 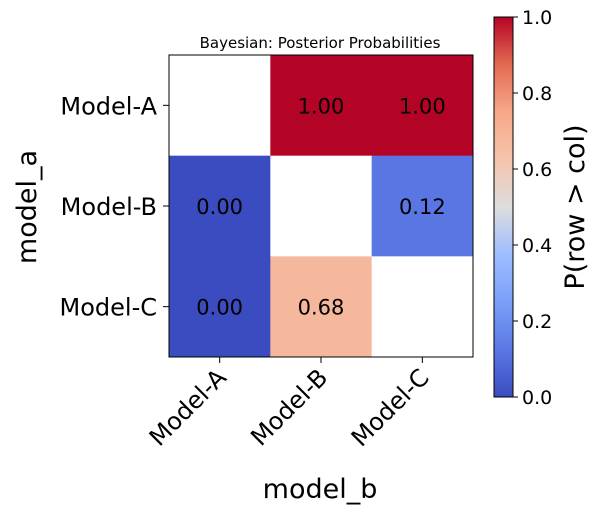 What do you see at coordinates (109, 207) in the screenshot?
I see `y-tick-label: Model-B` at bounding box center [109, 207].